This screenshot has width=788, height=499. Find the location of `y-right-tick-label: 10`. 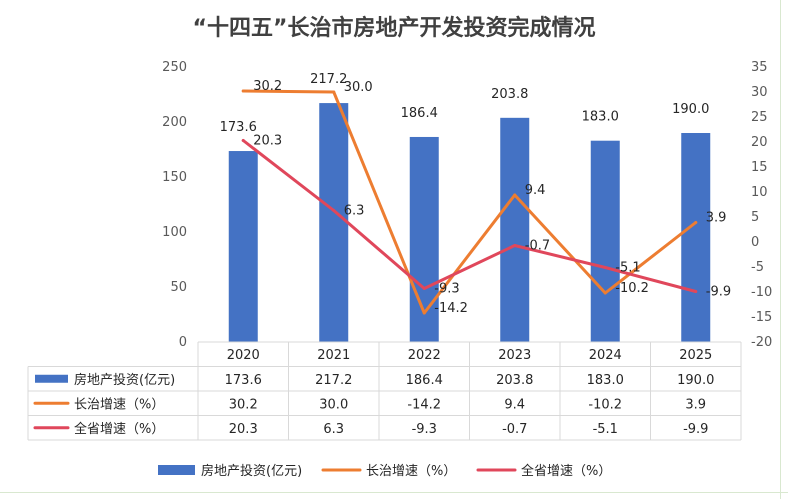

y-right-tick-label: 10 is located at coordinates (759, 192).